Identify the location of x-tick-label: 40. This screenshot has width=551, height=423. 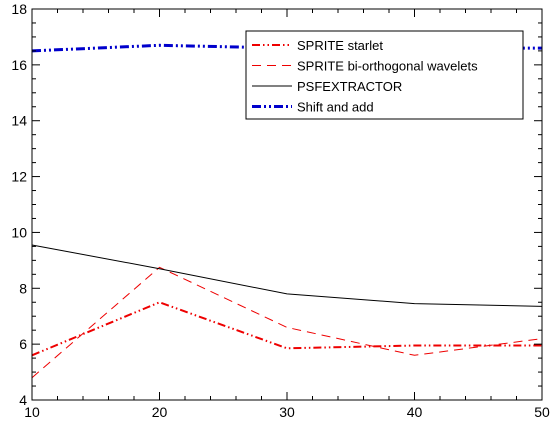
(415, 412).